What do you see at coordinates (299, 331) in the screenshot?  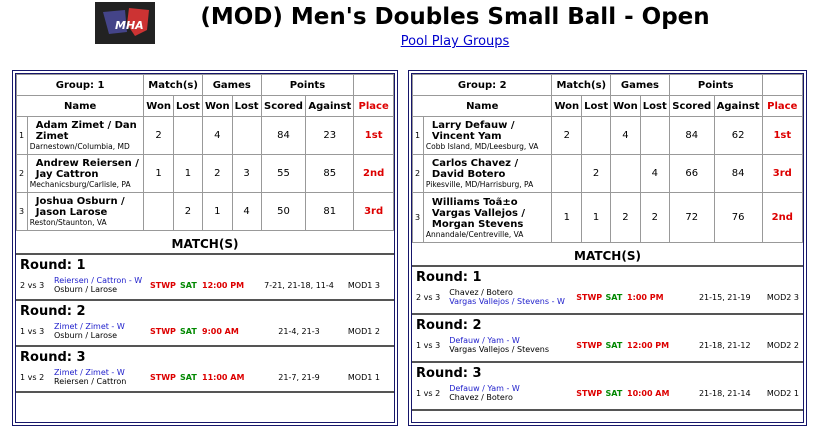 I see `scores: 21-4, 21-3` at bounding box center [299, 331].